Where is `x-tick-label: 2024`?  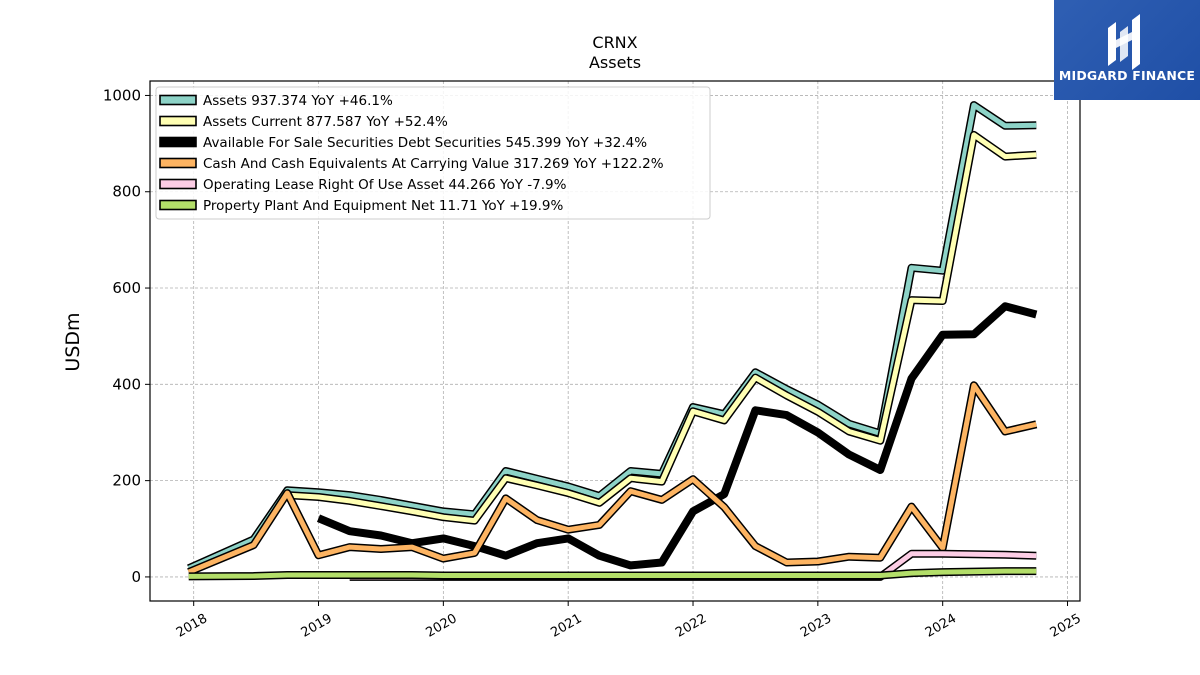 x-tick-label: 2024 is located at coordinates (941, 626).